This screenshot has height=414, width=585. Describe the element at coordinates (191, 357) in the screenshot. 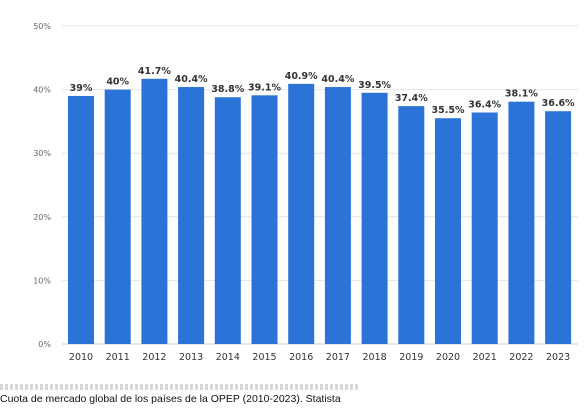

I see `x-tick-label: 2013` at that location.